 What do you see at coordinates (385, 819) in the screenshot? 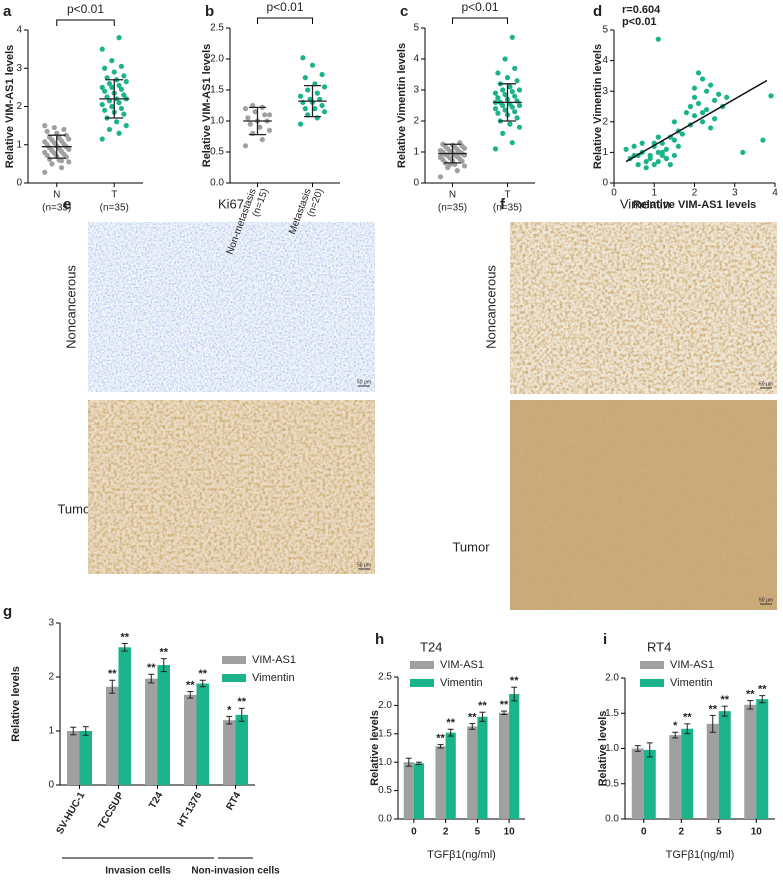
I see `y-tick-label: 0.0` at bounding box center [385, 819].